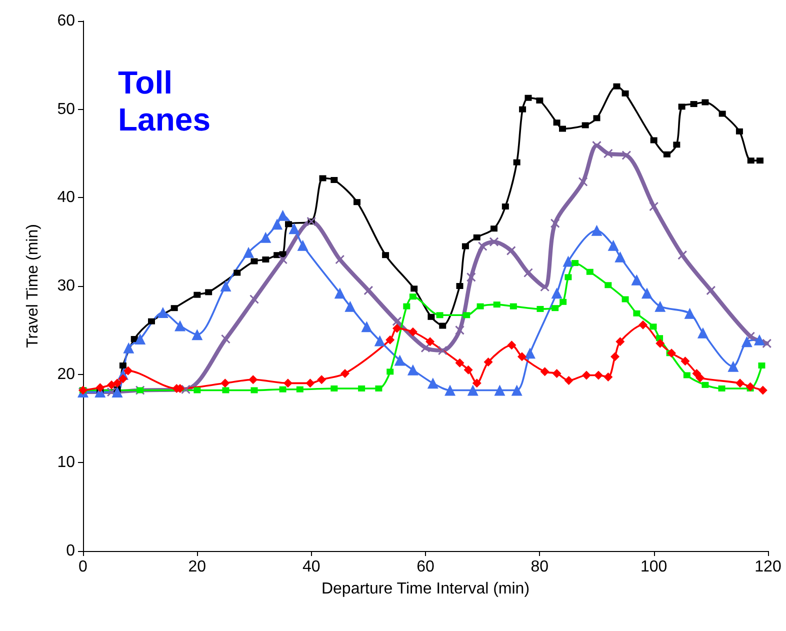  Describe the element at coordinates (768, 567) in the screenshot. I see `x-tick-label: 120` at that location.